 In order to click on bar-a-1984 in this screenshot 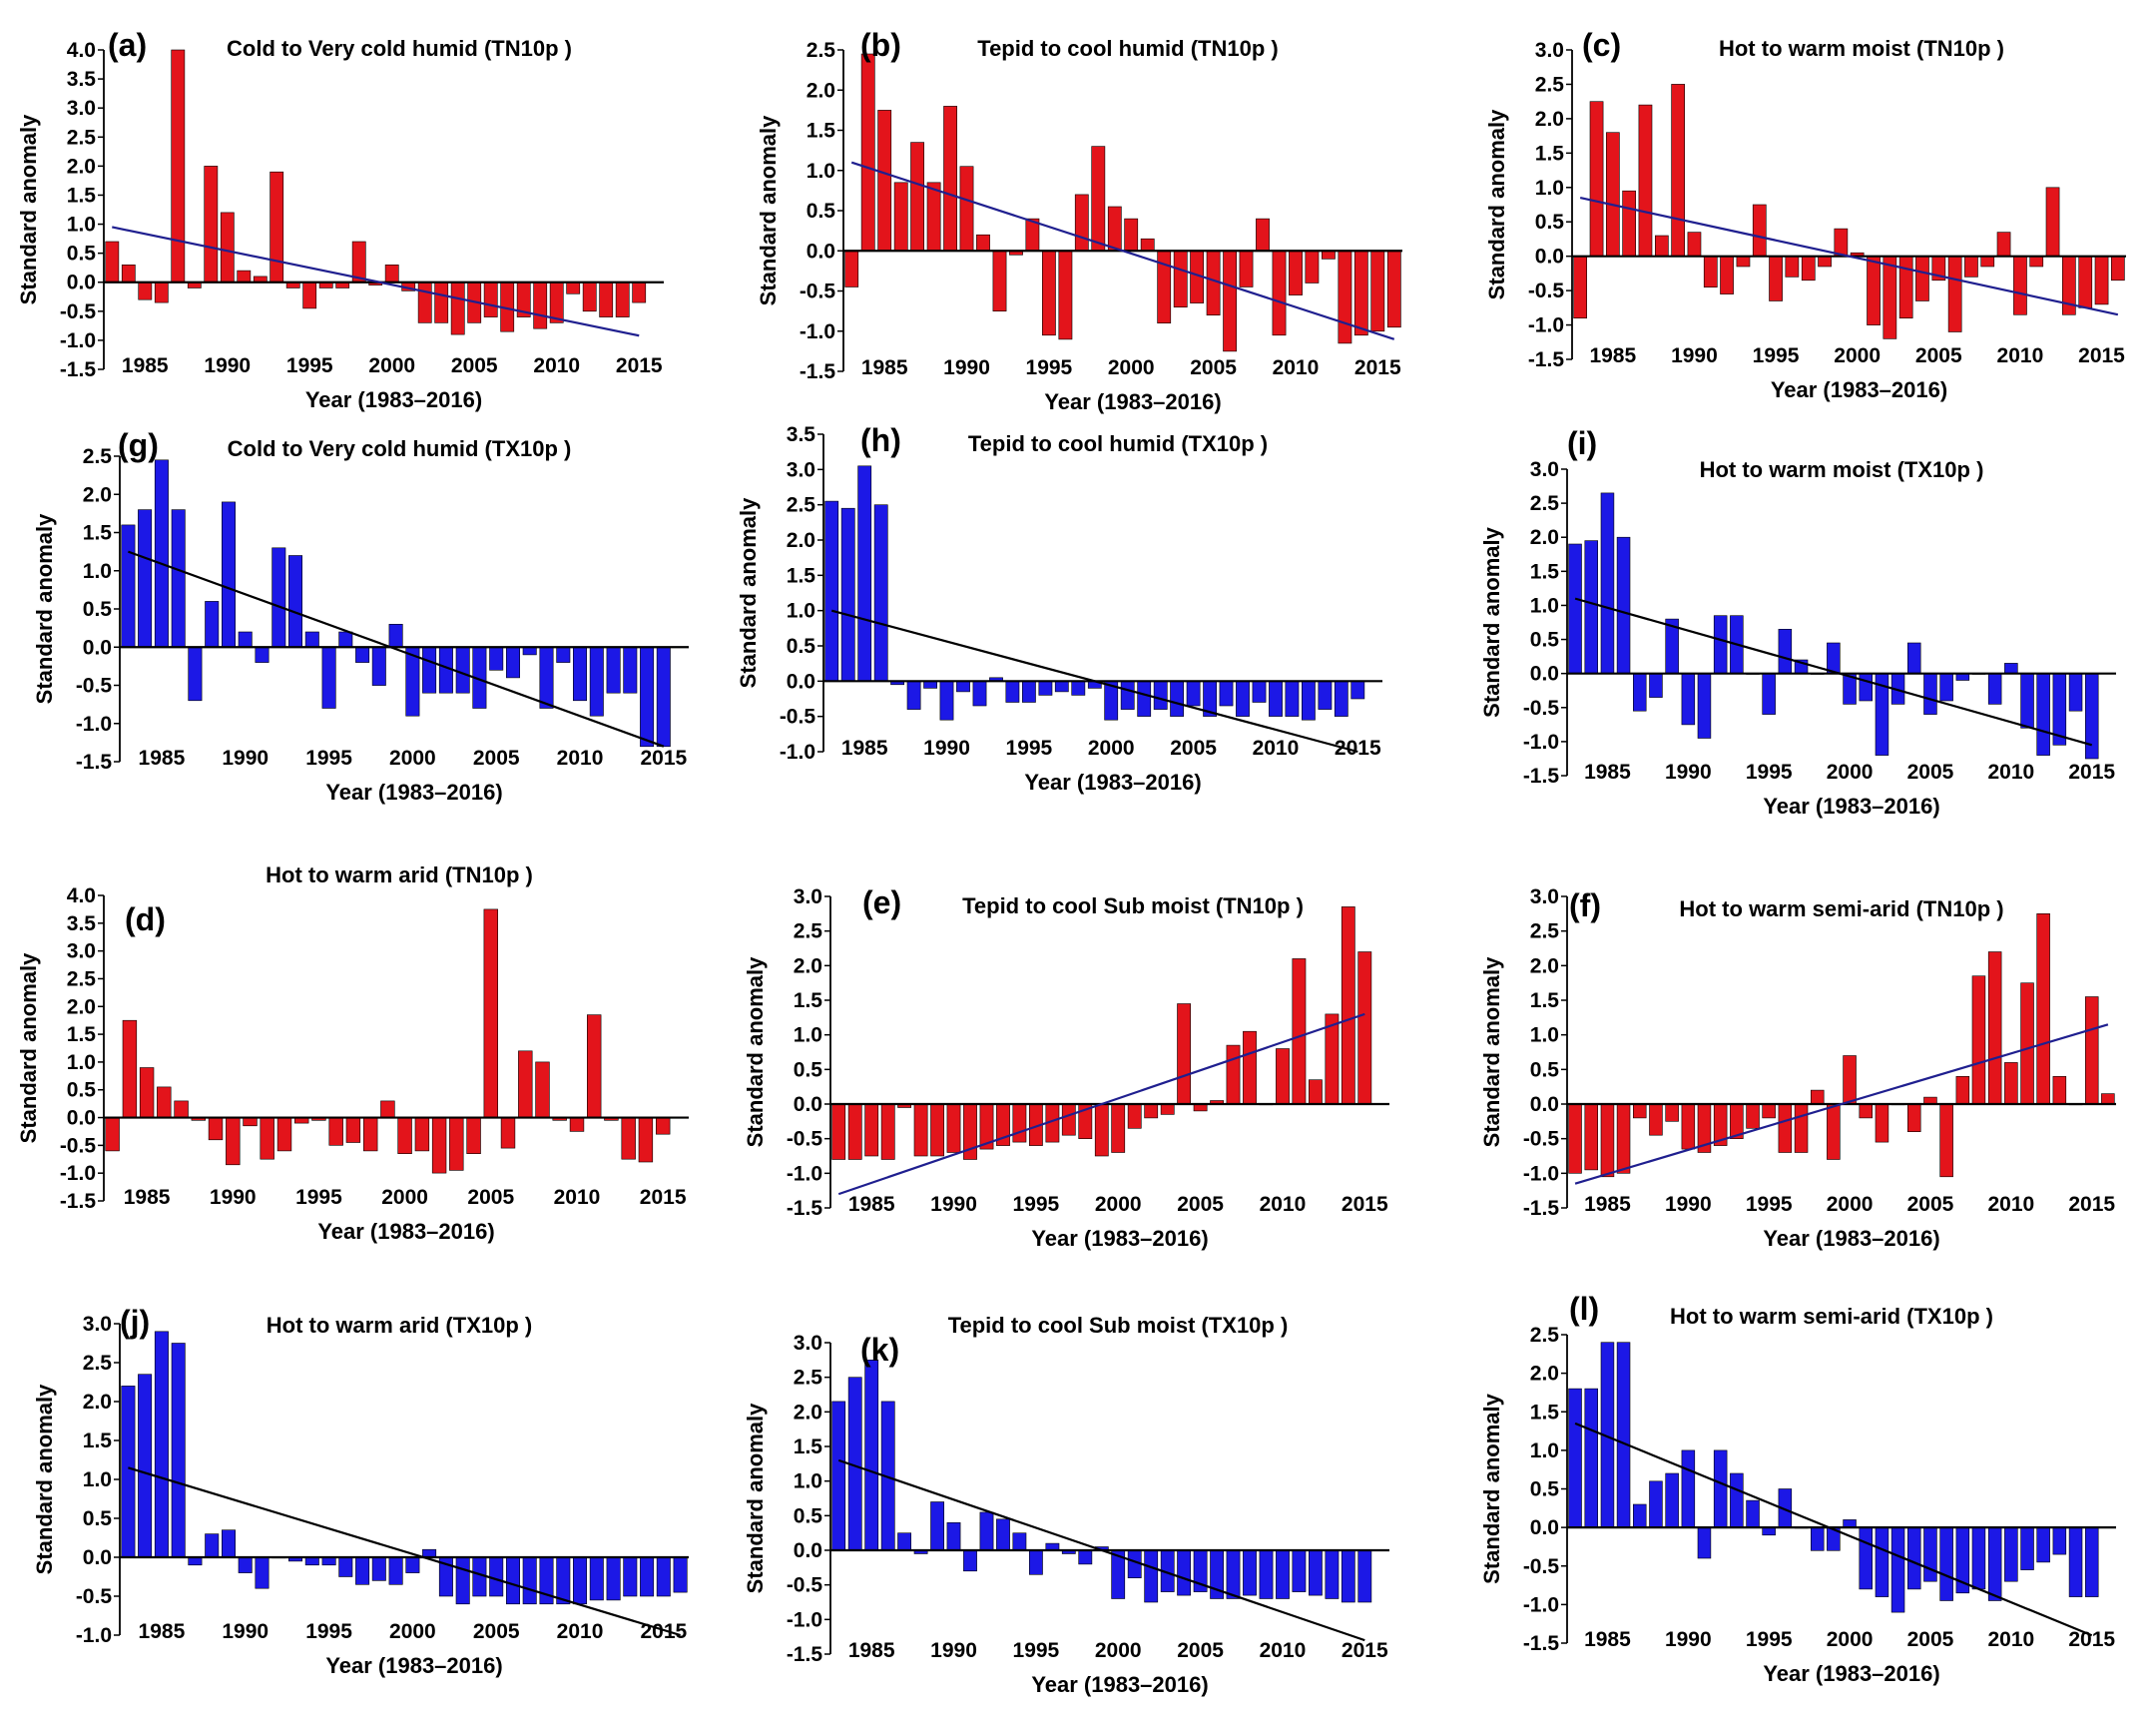, I will do `click(128, 274)`.